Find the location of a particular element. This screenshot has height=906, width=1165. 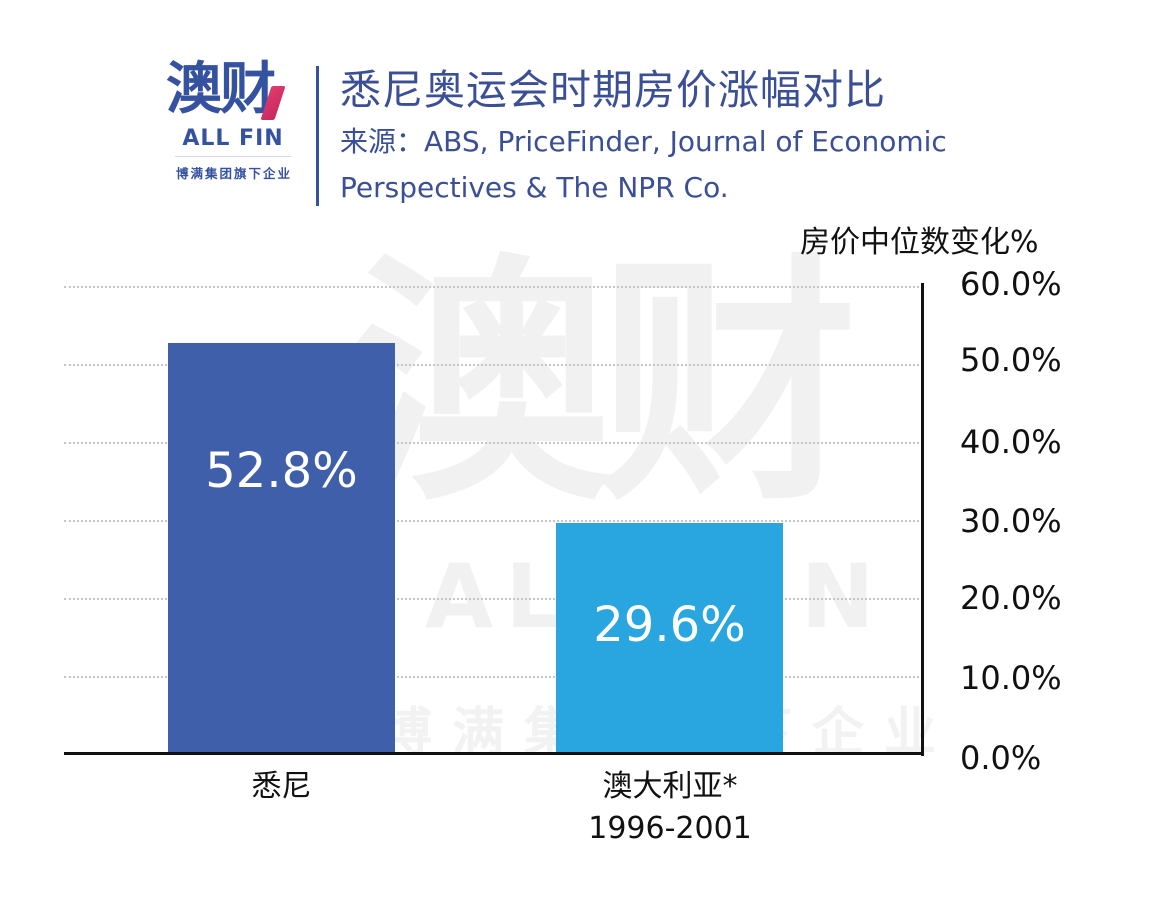

source-line-1: 来源：ABS, PriceFinder, Journal of Economic is located at coordinates (643, 141).